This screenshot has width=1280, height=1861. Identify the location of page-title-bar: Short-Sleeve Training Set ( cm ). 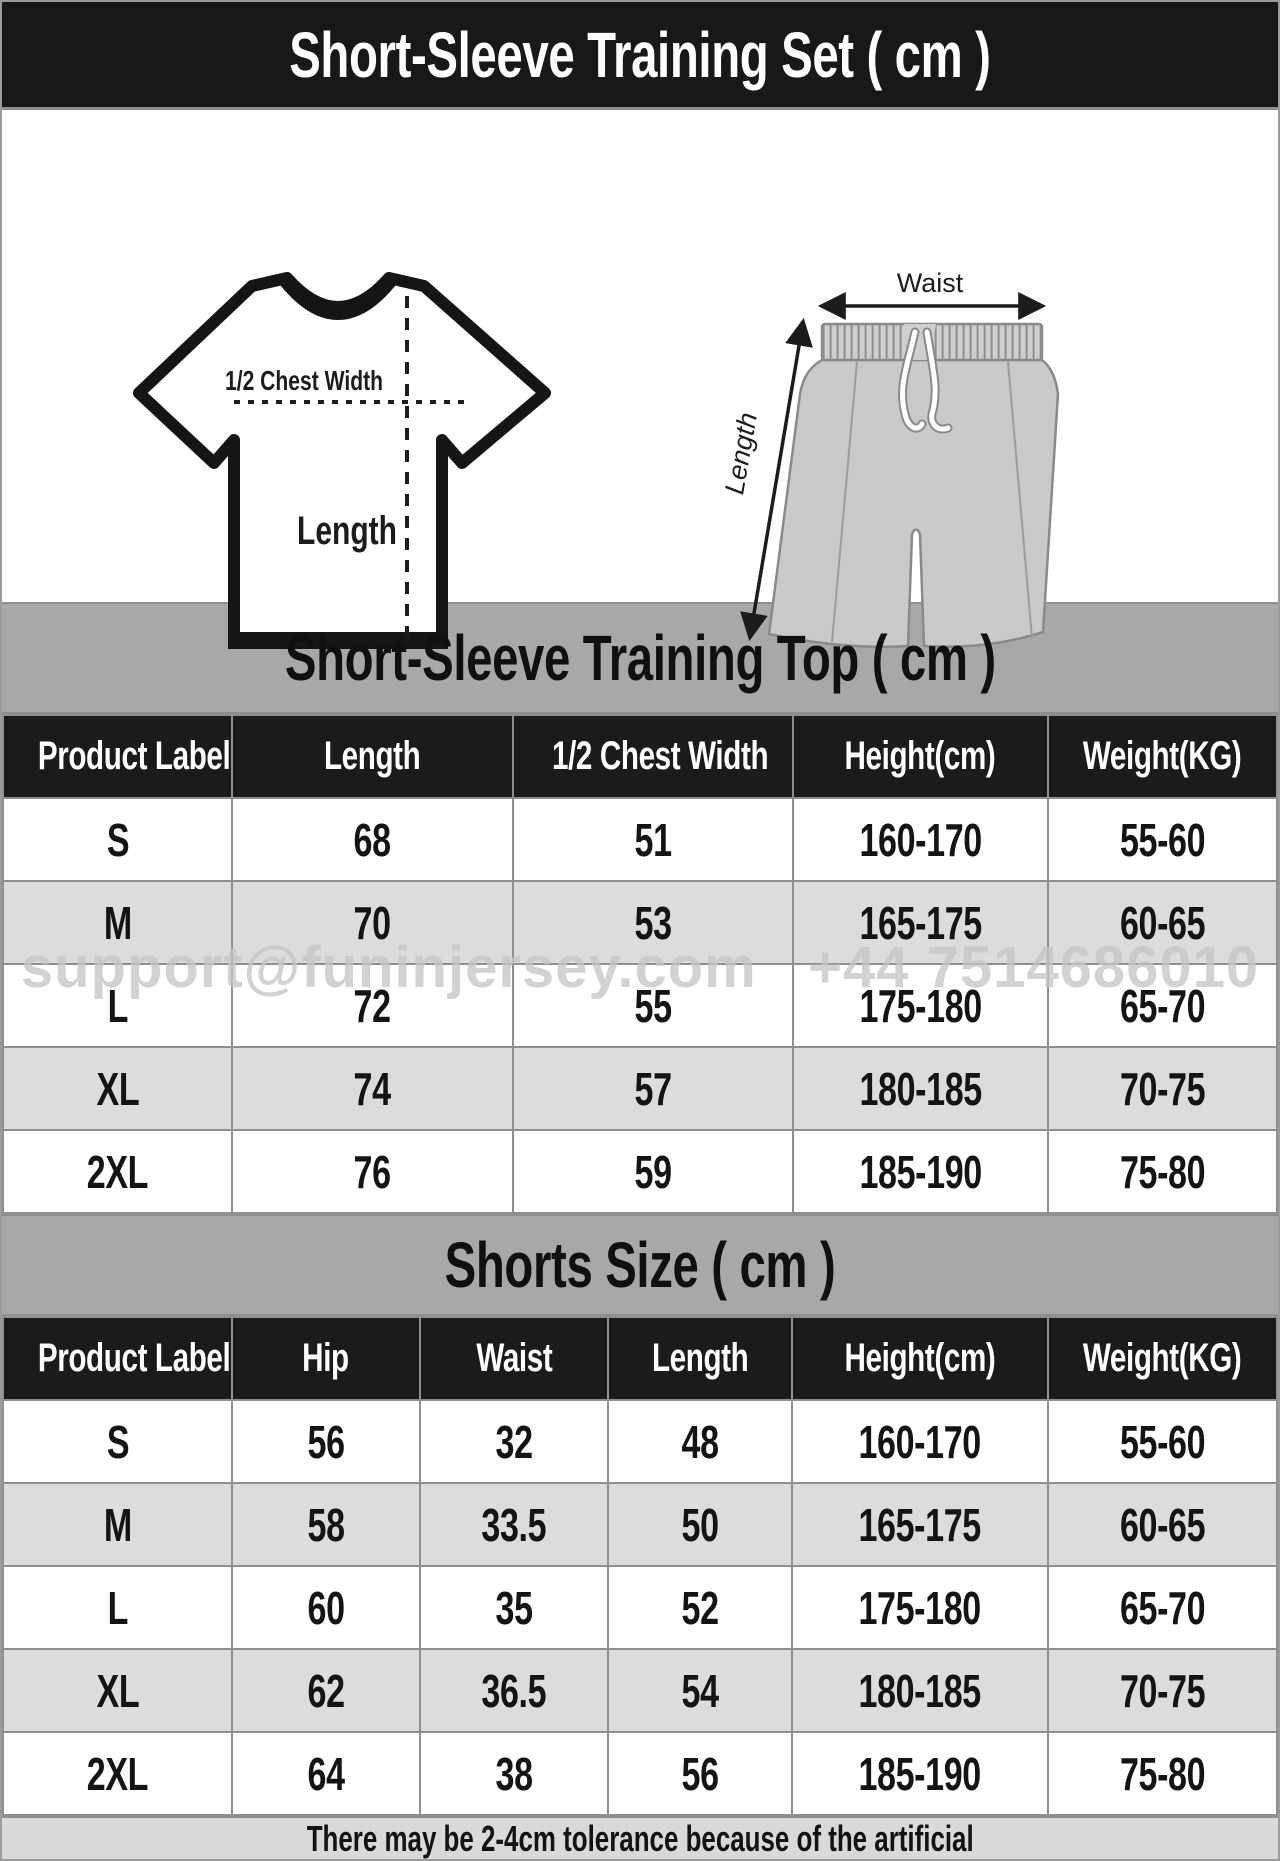
(640, 56).